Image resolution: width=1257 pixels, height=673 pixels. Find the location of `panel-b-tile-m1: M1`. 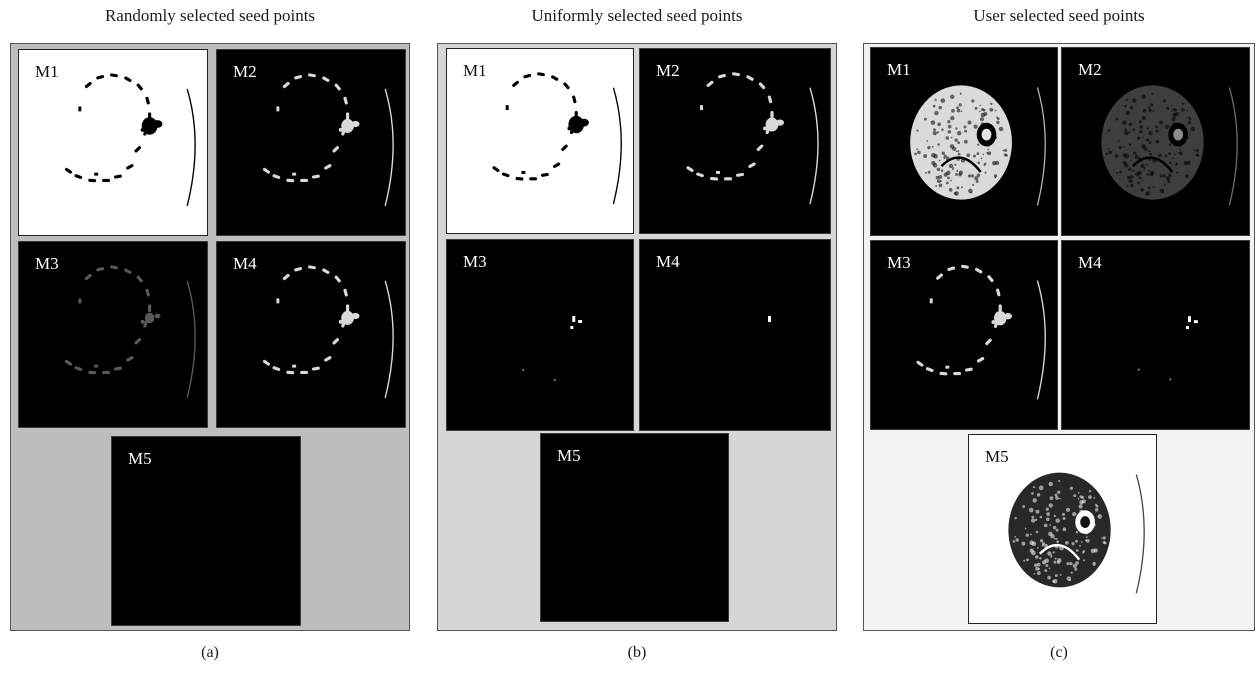

panel-b-tile-m1: M1 is located at coordinates (540, 141).